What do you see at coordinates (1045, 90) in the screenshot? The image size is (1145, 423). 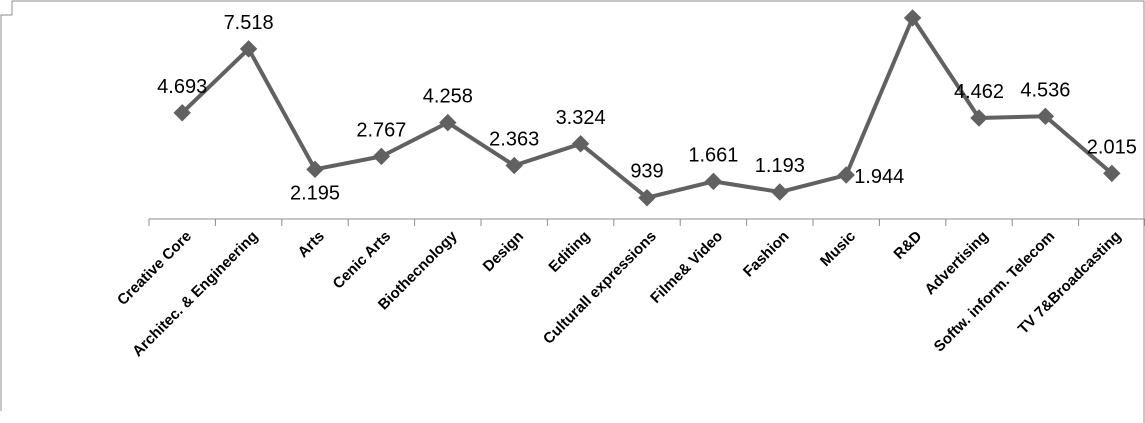 I see `data-label: 4.536` at bounding box center [1045, 90].